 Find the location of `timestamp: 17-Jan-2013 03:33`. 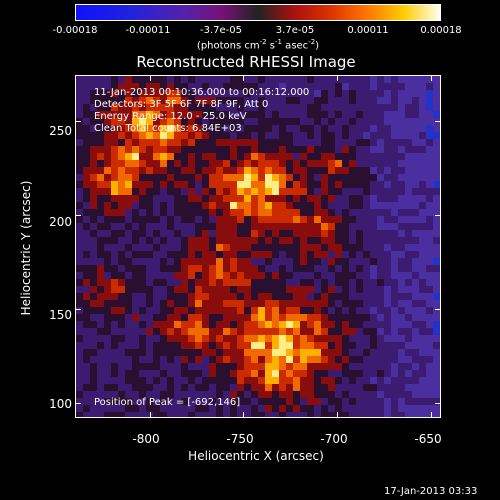

timestamp: 17-Jan-2013 03:33 is located at coordinates (431, 491).